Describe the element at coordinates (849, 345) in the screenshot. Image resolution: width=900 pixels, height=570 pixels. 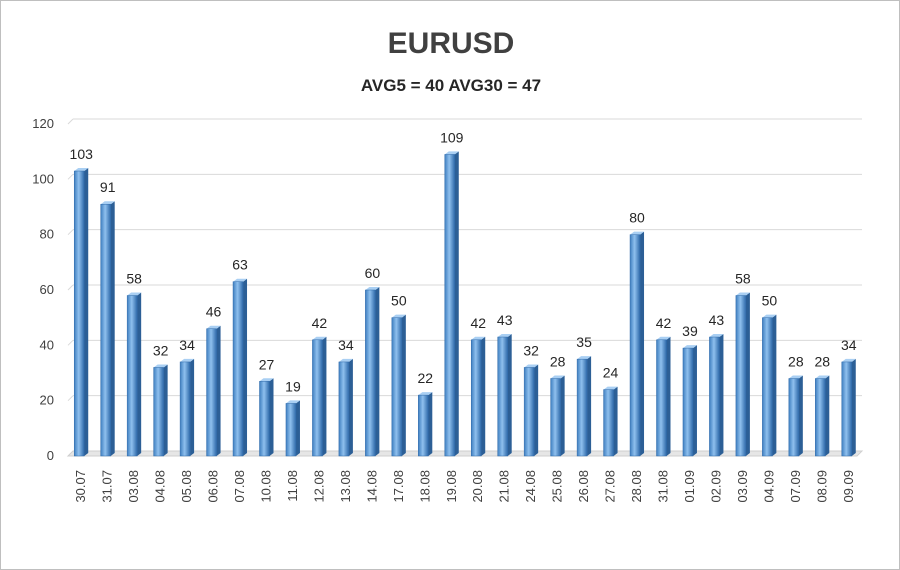
I see `data-label: 34` at that location.